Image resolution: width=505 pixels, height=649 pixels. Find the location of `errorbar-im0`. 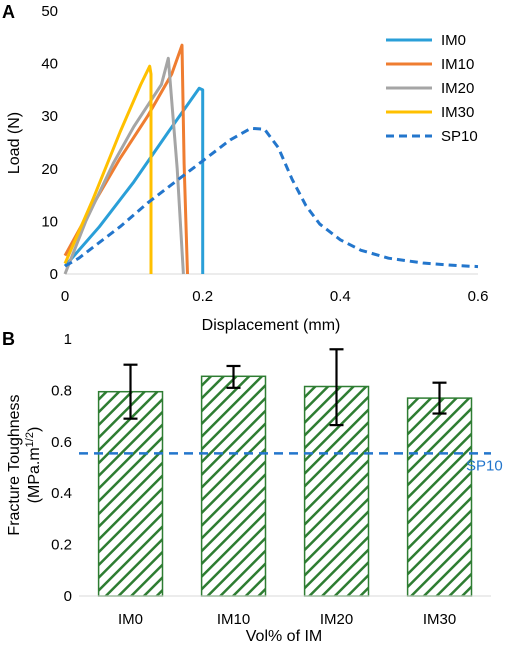

errorbar-im0 is located at coordinates (130, 391).